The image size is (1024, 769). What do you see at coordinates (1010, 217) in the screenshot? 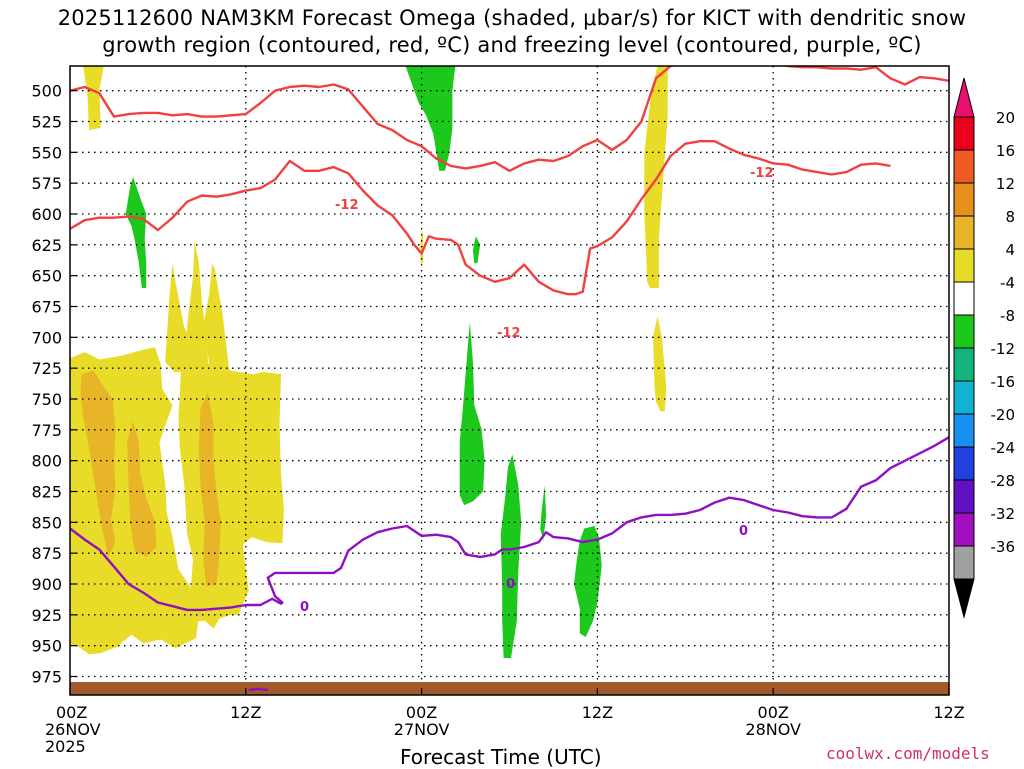
I see `colorbar-label: 8` at bounding box center [1010, 217].